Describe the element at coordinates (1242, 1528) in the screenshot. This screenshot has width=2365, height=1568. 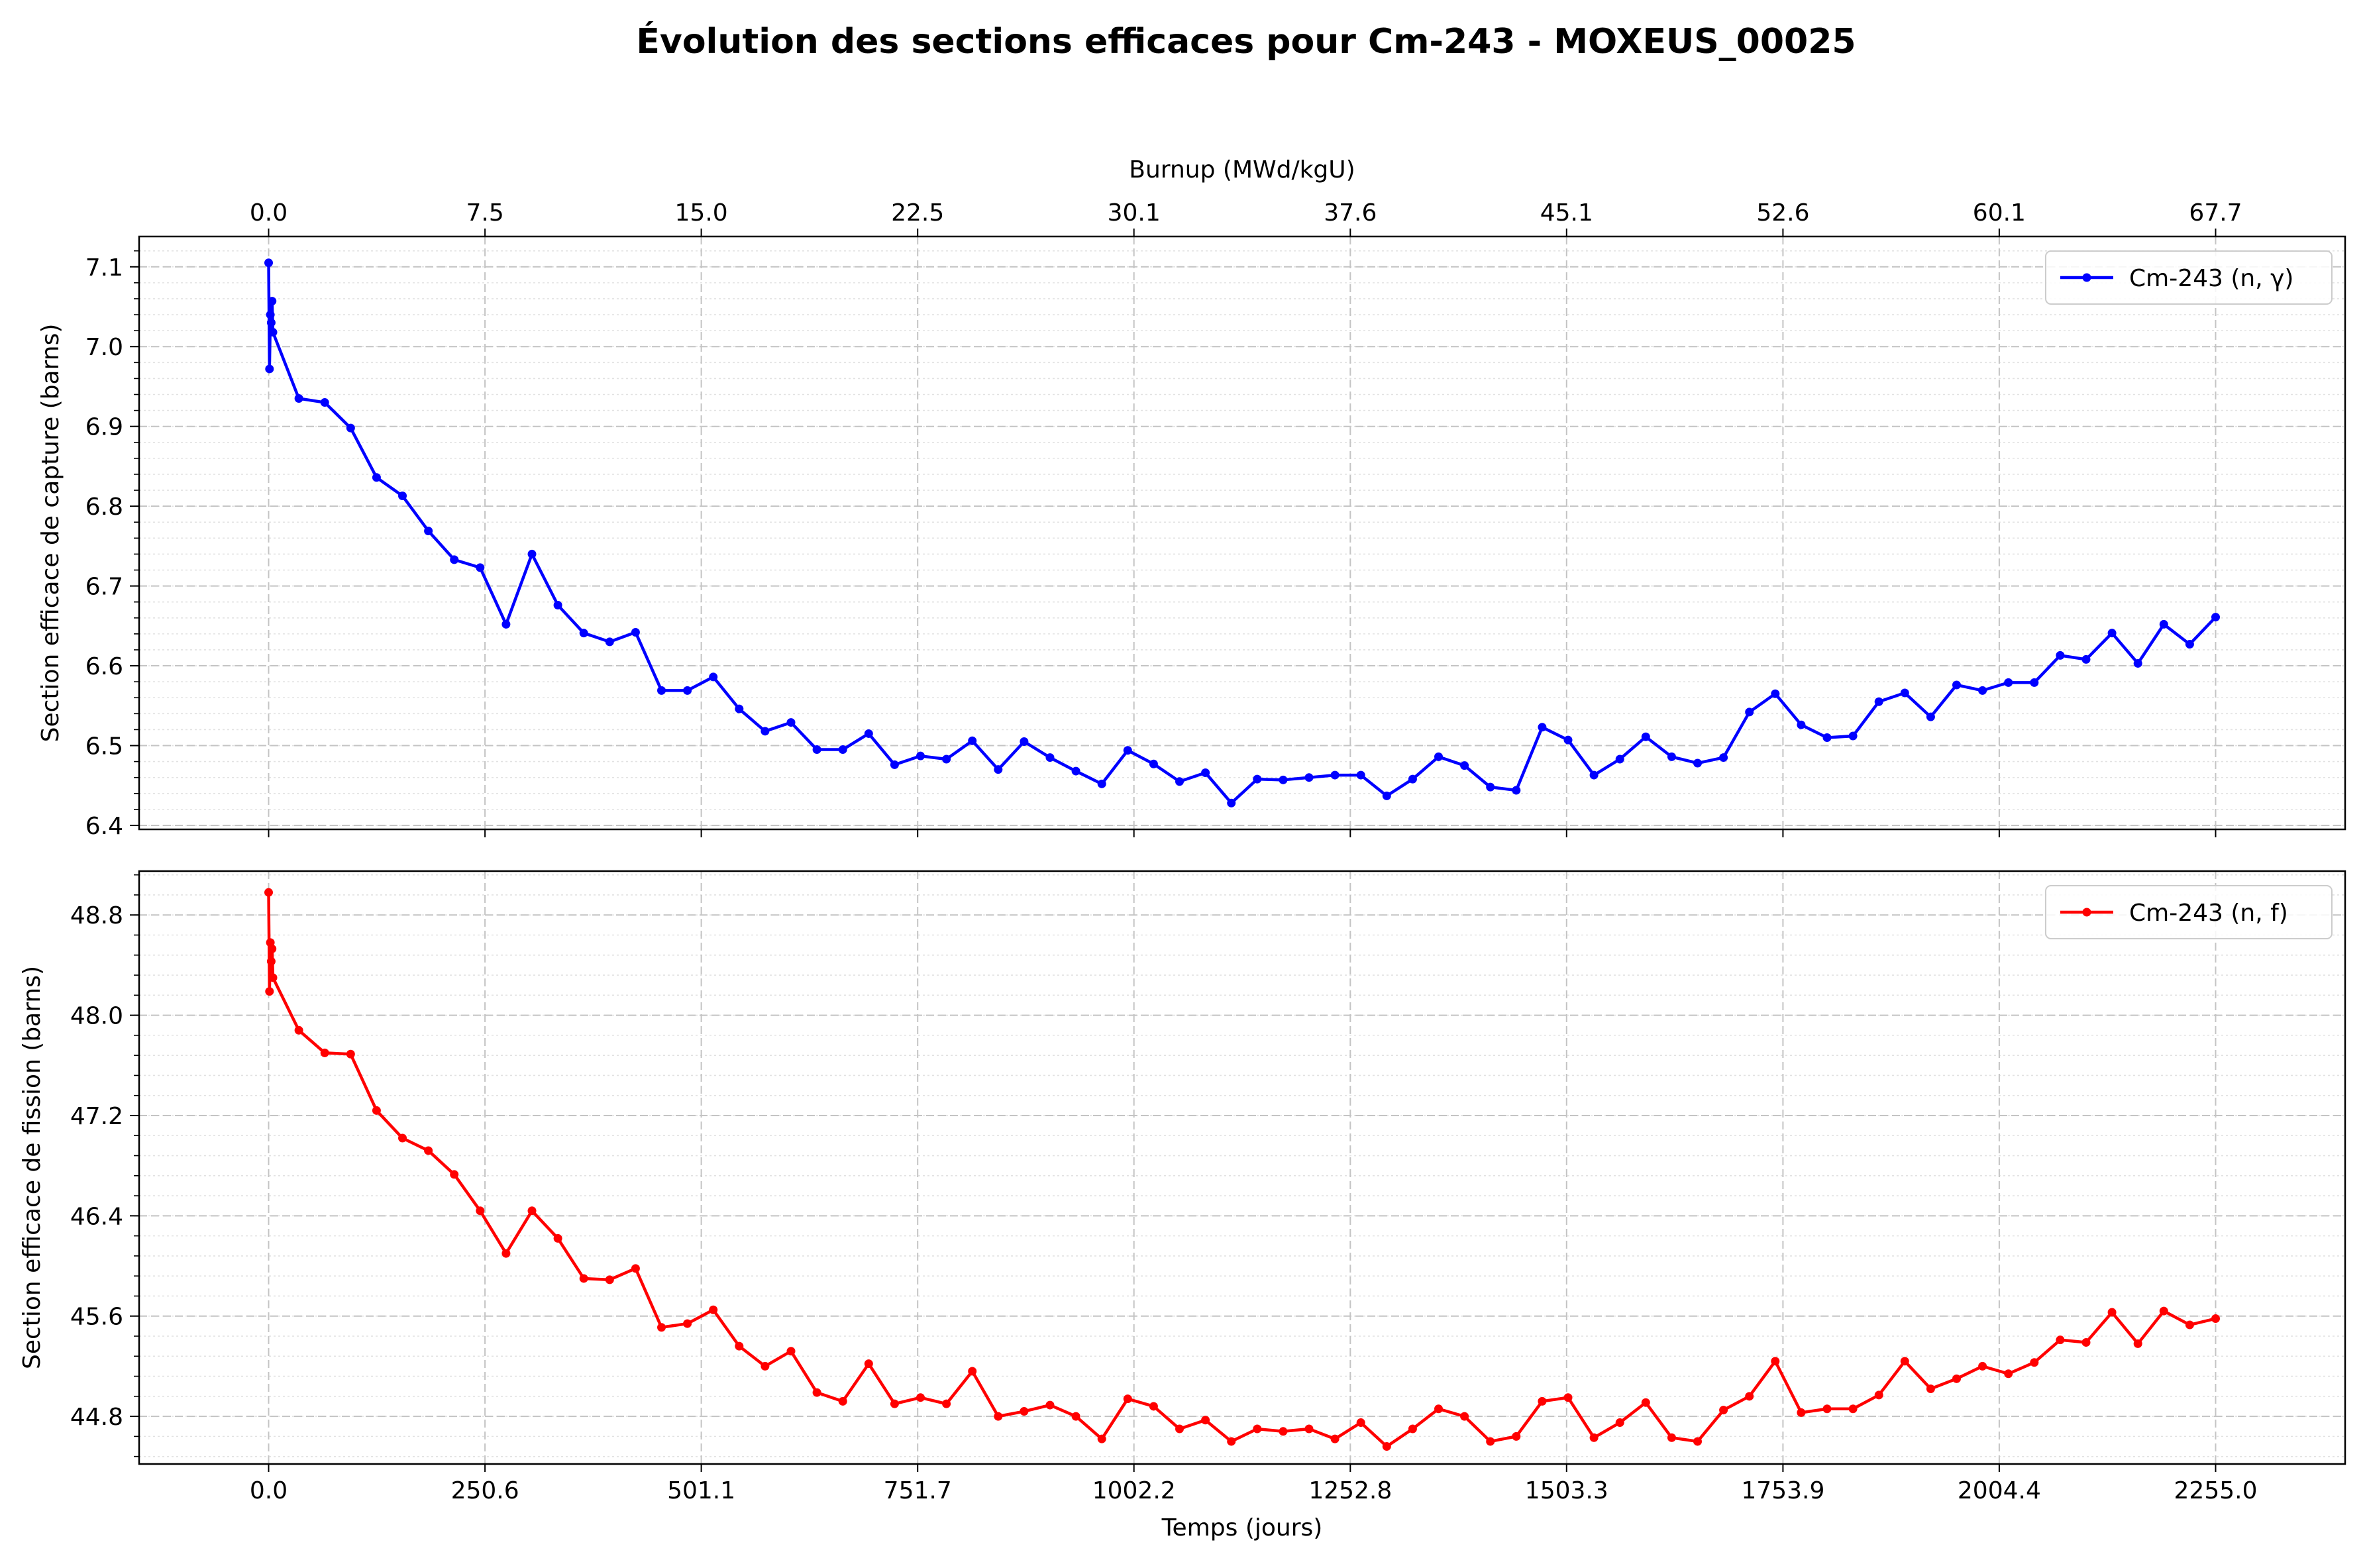
I see `x-axis-label: Temps (jours)` at that location.